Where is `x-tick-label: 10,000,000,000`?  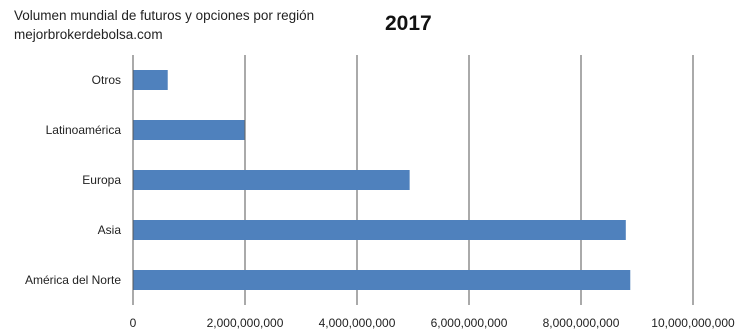 x-tick-label: 10,000,000,000 is located at coordinates (693, 323).